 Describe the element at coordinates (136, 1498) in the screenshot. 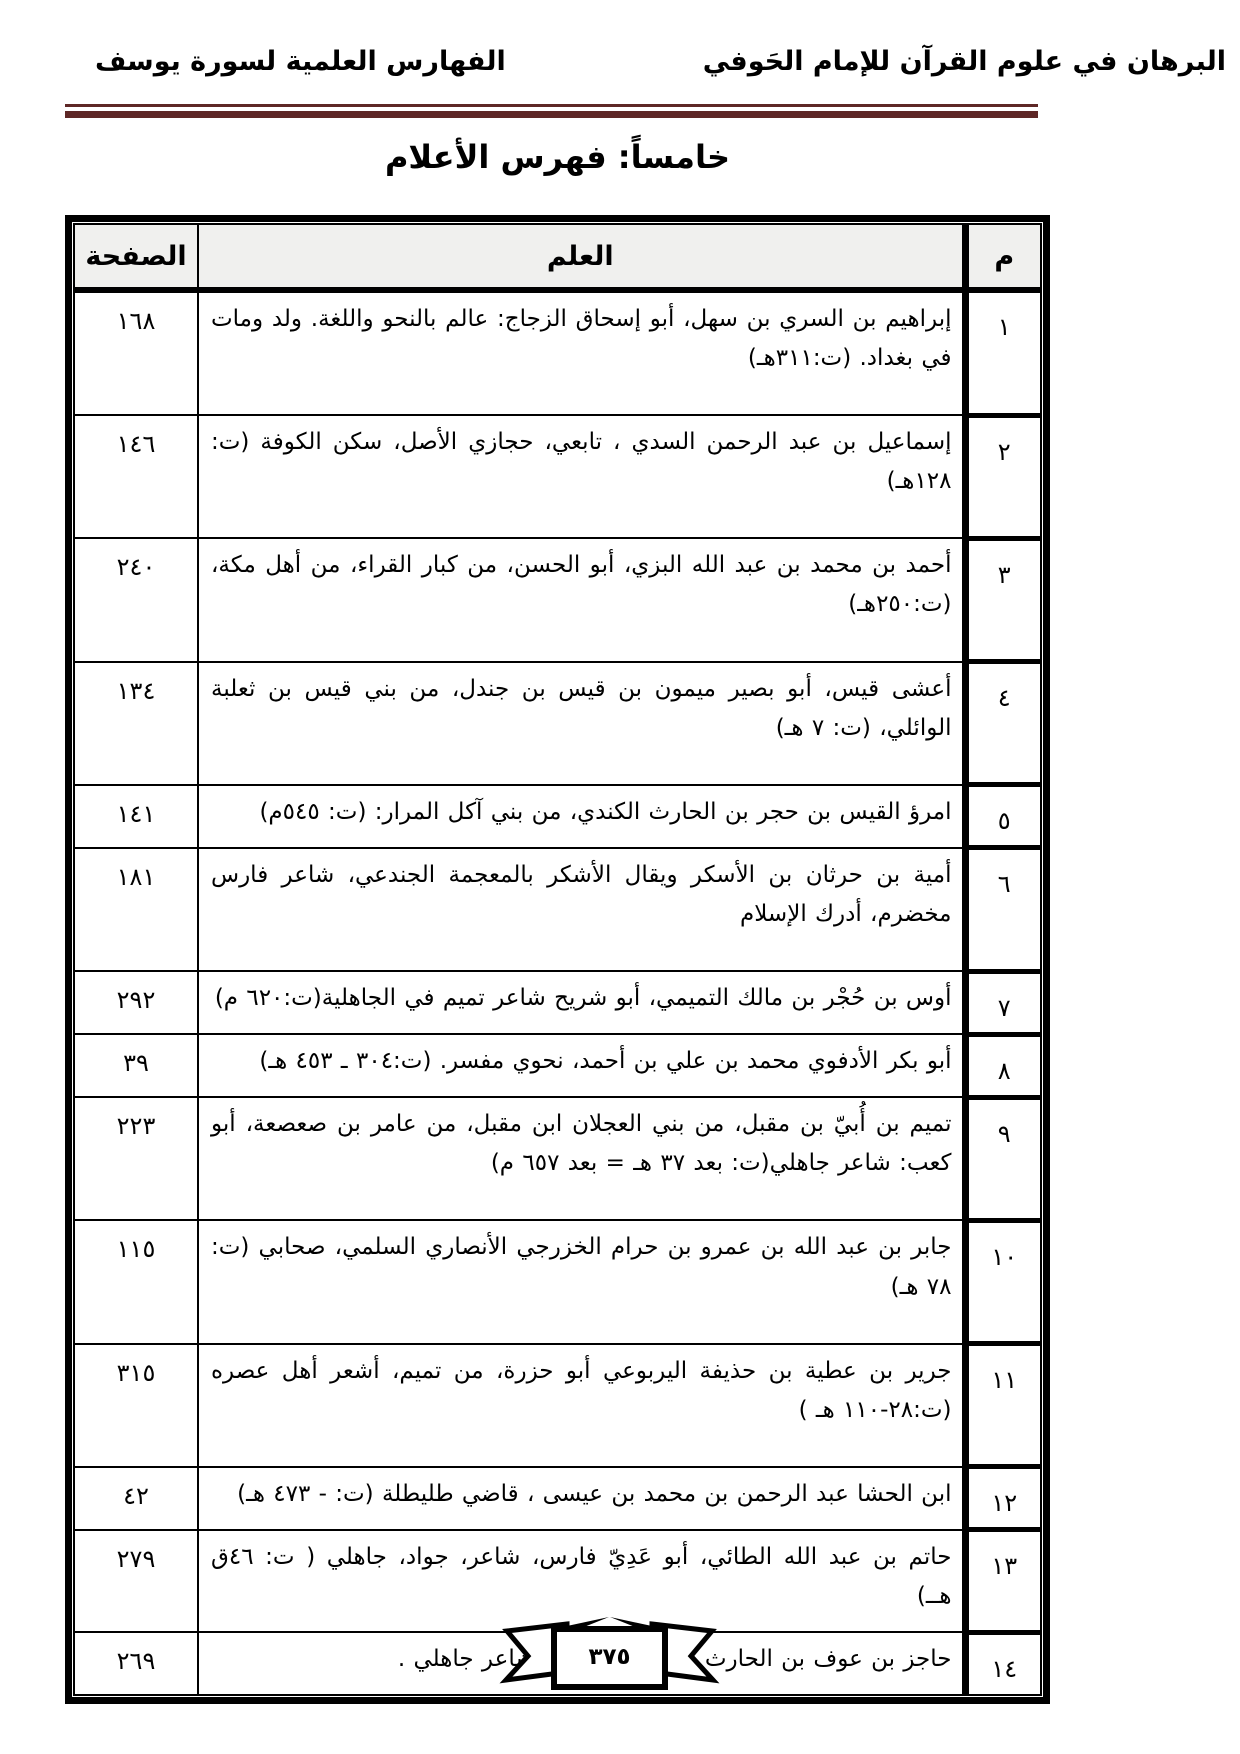

I see `page-cell: ٤٢` at that location.